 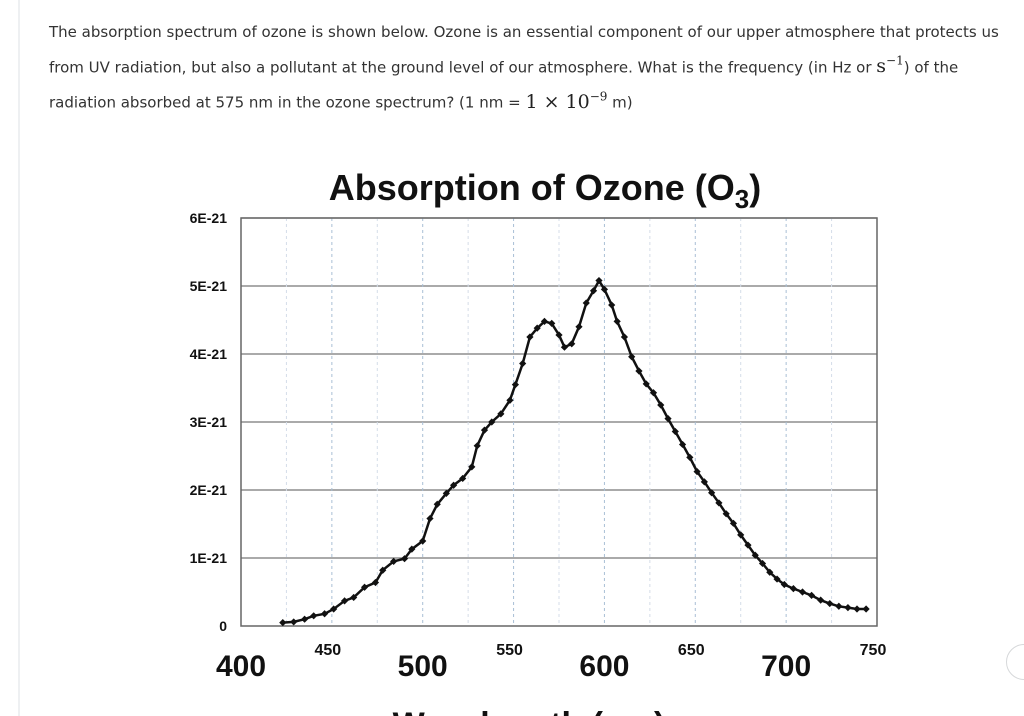 I want to click on x-minor-tick-label: 750, so click(x=873, y=650).